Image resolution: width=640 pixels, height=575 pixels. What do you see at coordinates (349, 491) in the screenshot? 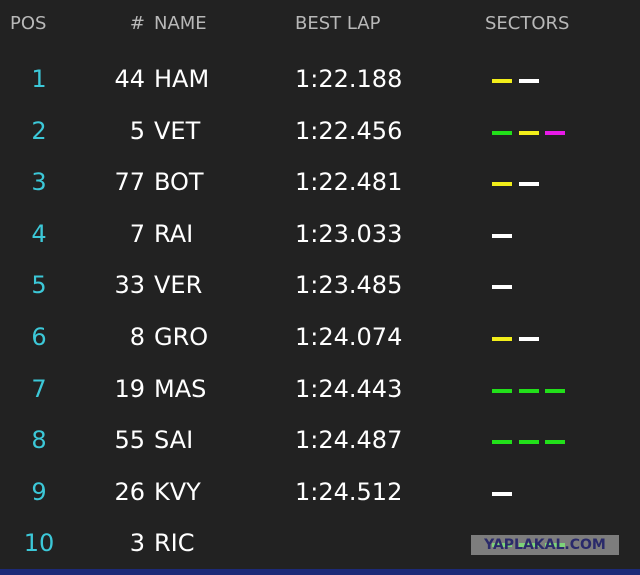
I see `best-lap: 1:24.512` at bounding box center [349, 491].